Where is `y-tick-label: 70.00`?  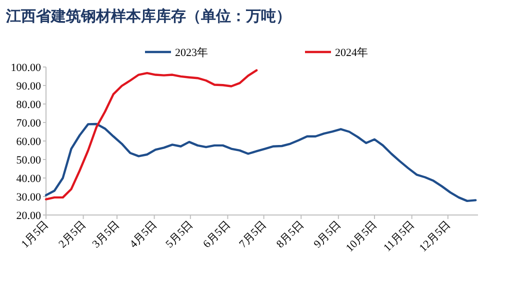
y-tick-label: 70.00 is located at coordinates (29, 124).